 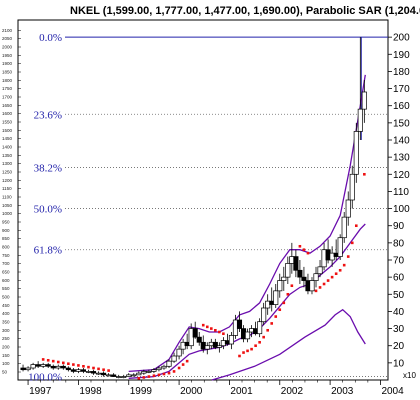 What do you see at coordinates (7, 113) in the screenshot?
I see `left-tick-label: 1600` at bounding box center [7, 113].